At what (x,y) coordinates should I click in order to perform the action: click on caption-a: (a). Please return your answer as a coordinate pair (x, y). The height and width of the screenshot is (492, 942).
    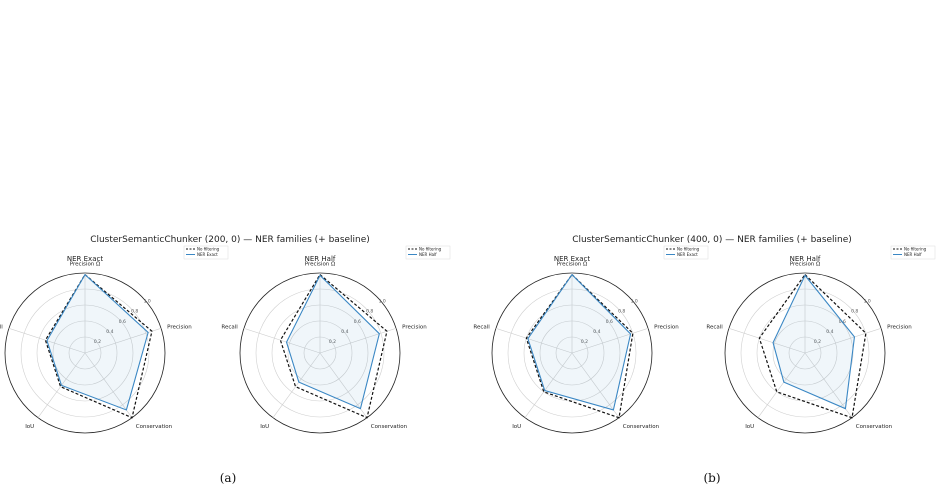
    Looking at the image, I should click on (228, 478).